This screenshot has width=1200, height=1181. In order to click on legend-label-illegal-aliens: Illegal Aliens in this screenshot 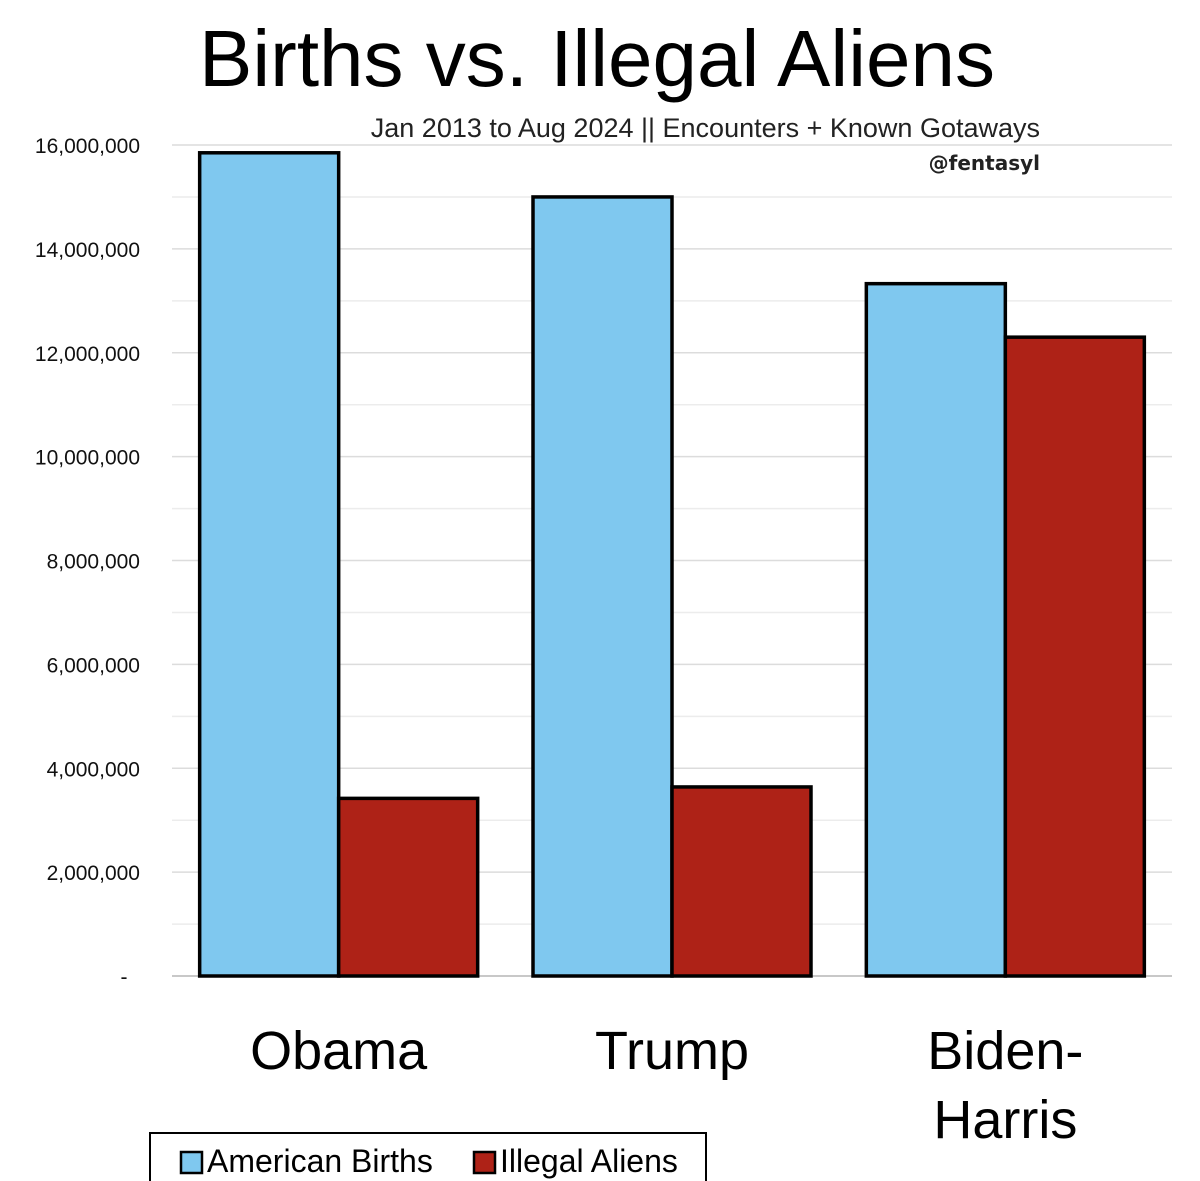, I will do `click(589, 1161)`.